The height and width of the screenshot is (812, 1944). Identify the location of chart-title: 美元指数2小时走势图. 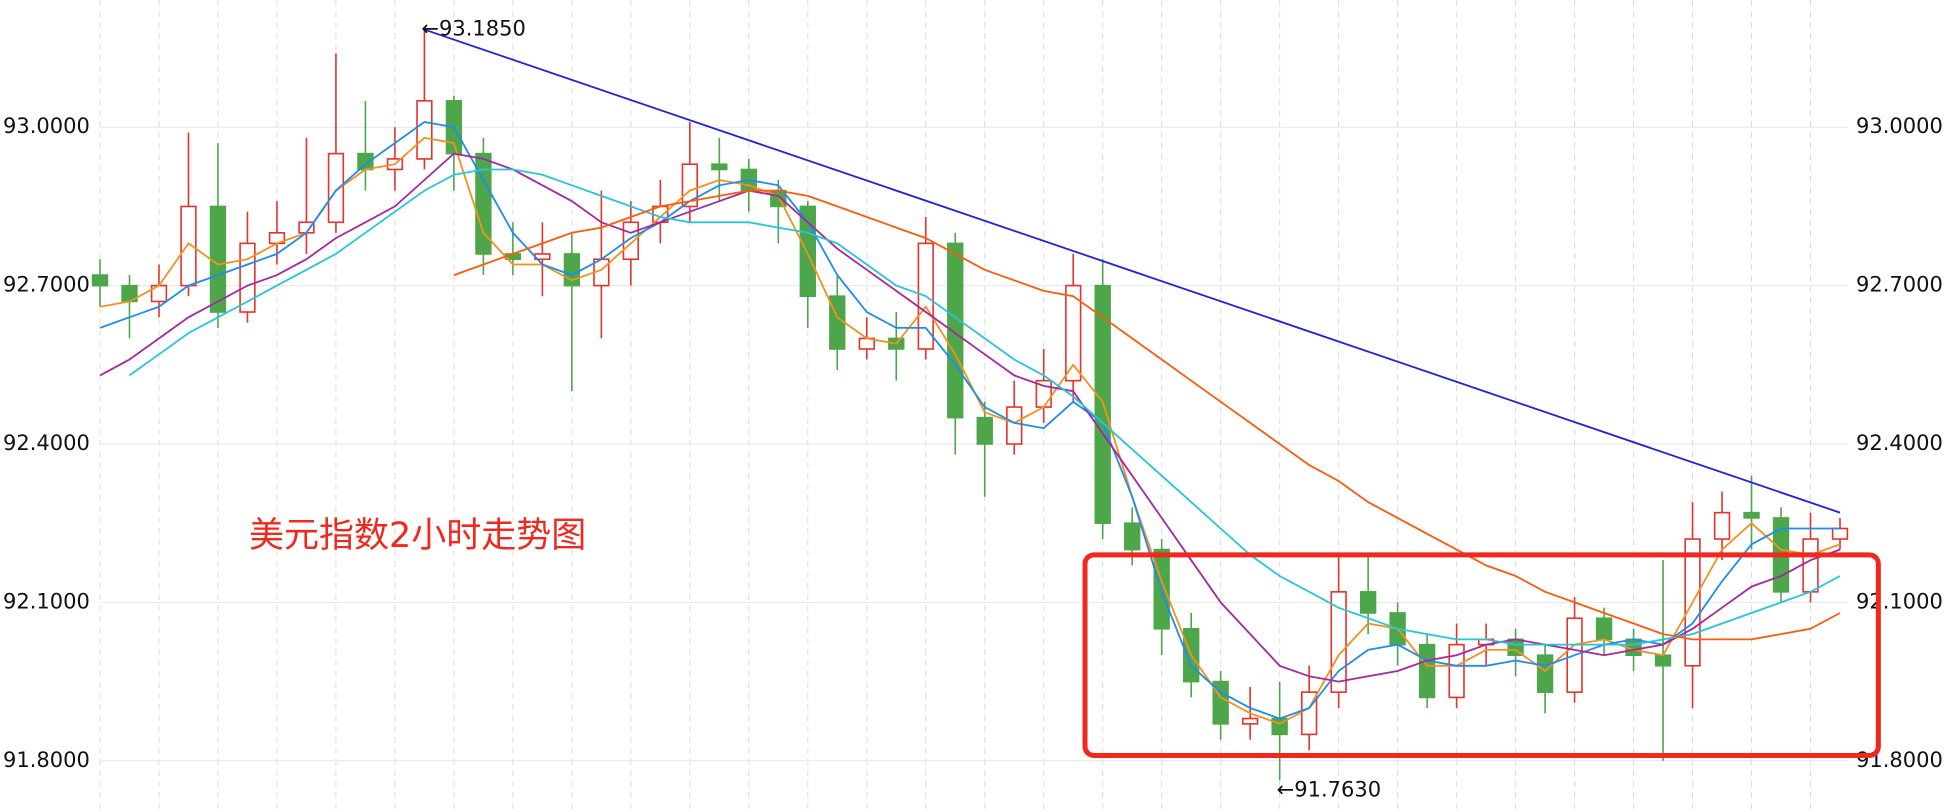
(417, 536).